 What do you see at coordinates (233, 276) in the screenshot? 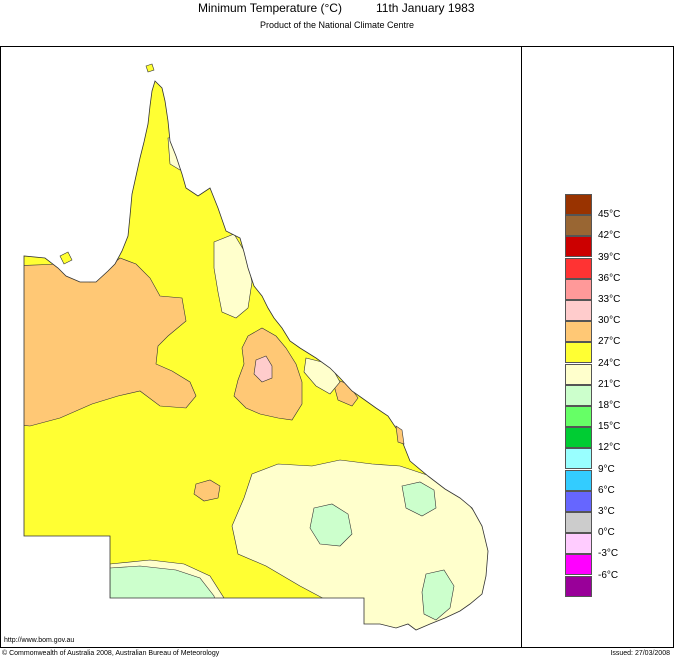
I see `region-21-24-north` at bounding box center [233, 276].